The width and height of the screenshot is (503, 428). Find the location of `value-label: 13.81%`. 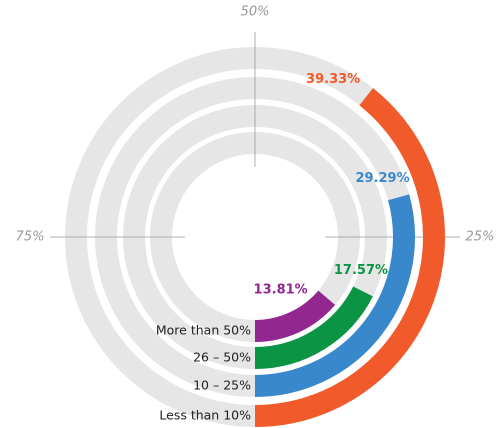

value-label: 13.81% is located at coordinates (281, 289).